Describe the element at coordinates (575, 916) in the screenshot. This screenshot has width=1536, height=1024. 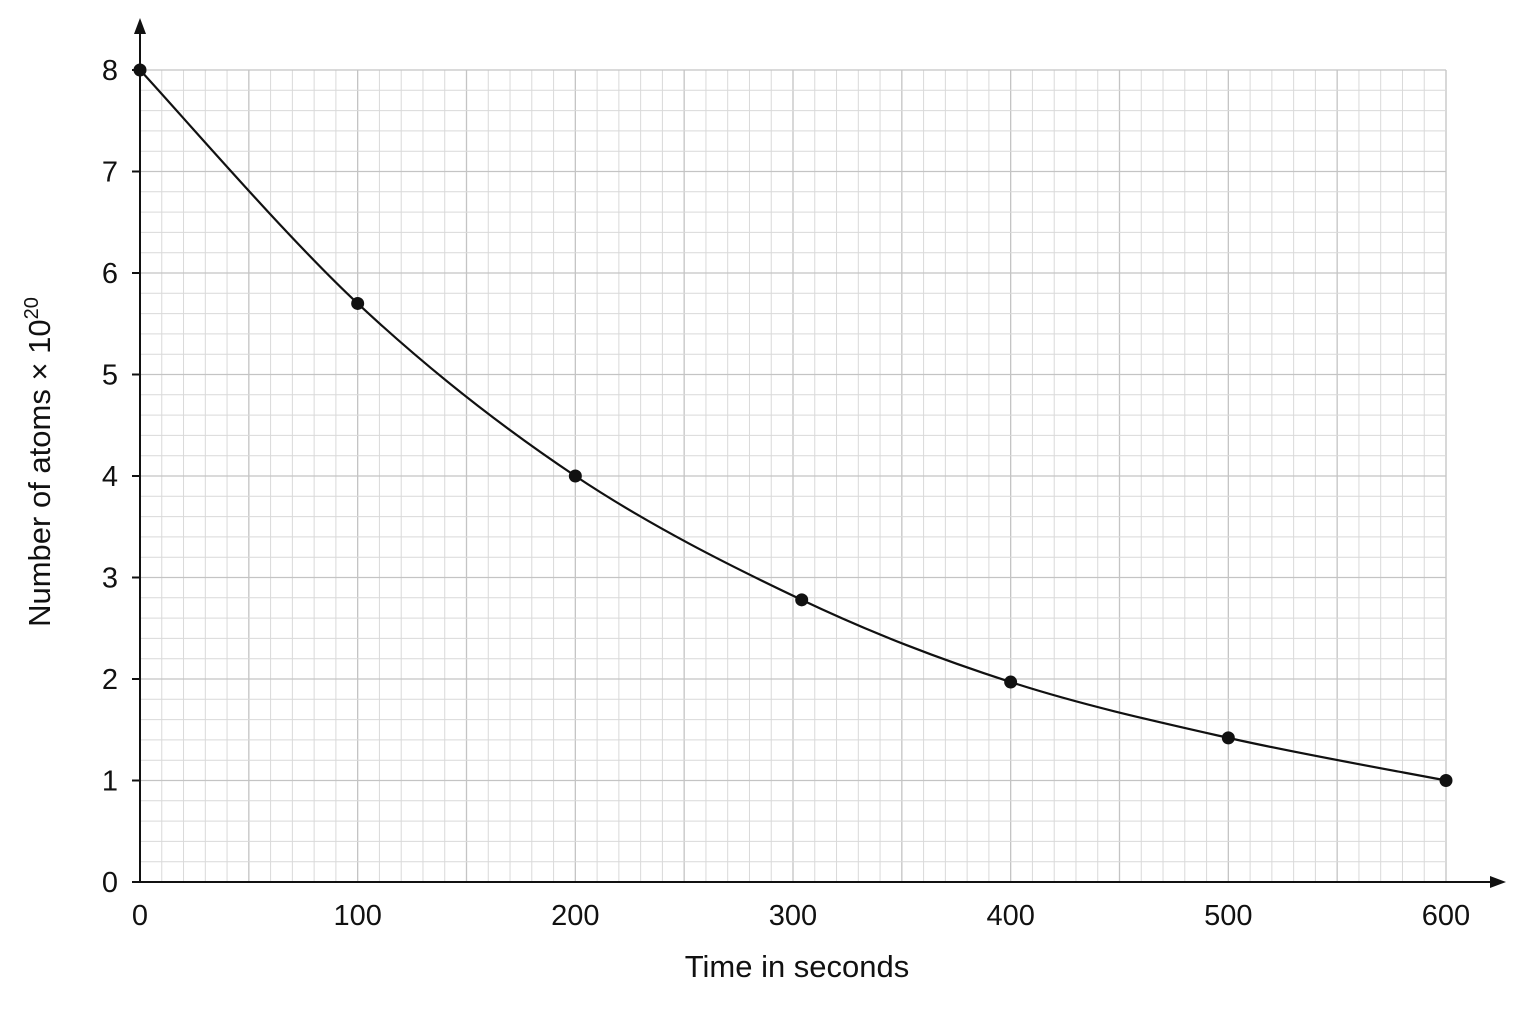
I see `x-tick-label: 200` at that location.